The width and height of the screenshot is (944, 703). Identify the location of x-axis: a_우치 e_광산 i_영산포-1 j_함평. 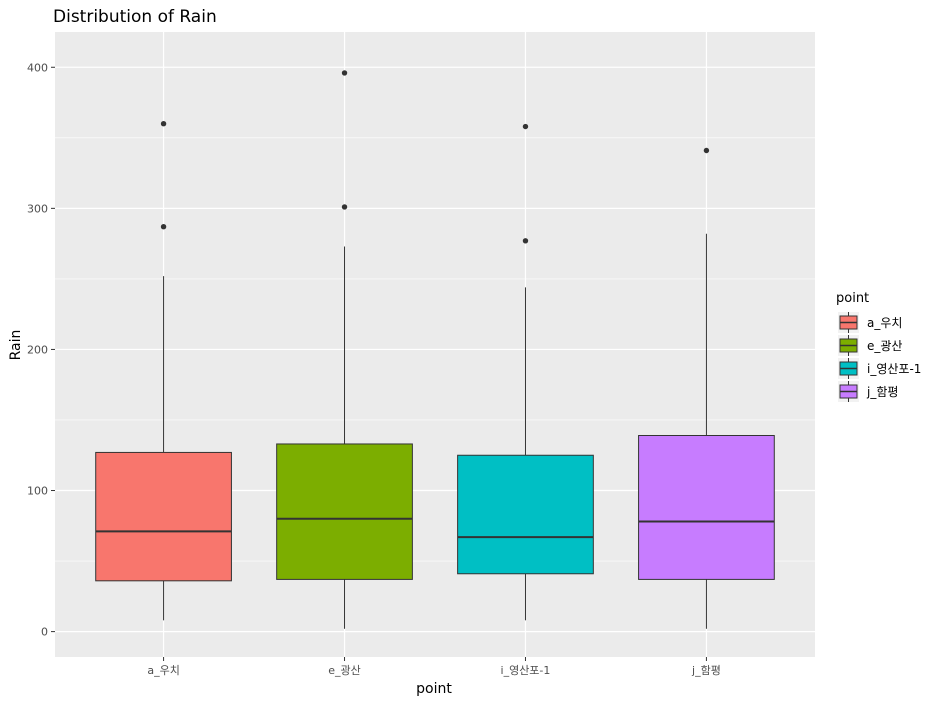
(434, 667).